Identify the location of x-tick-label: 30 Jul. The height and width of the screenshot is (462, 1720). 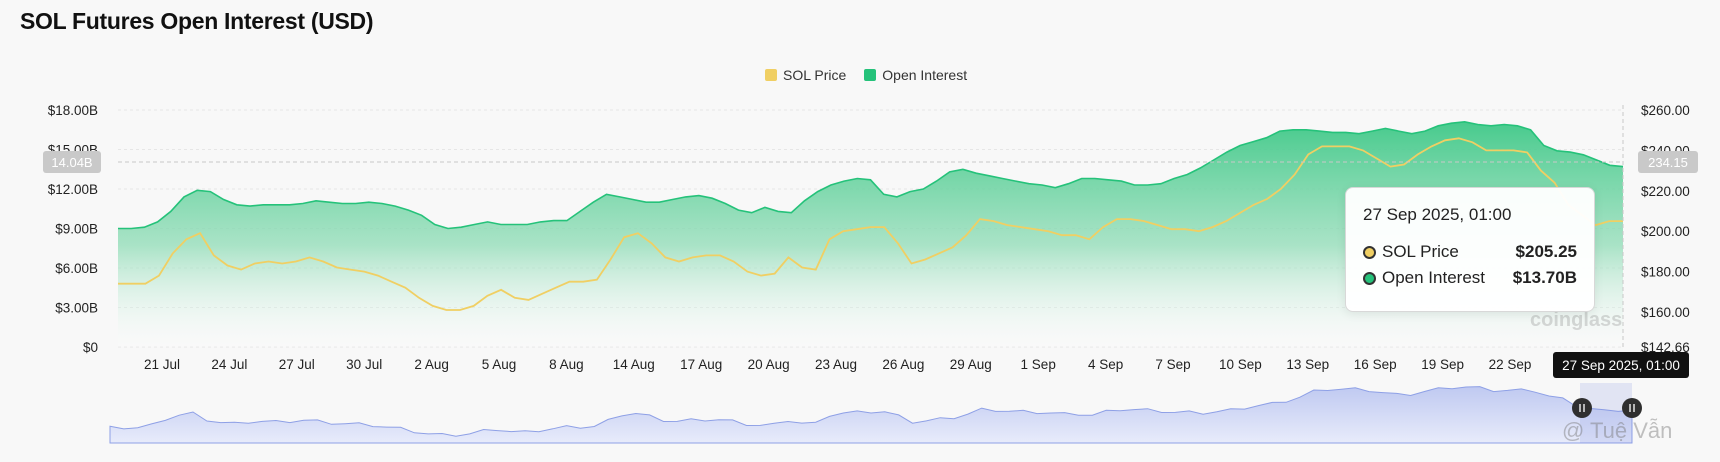
(364, 364).